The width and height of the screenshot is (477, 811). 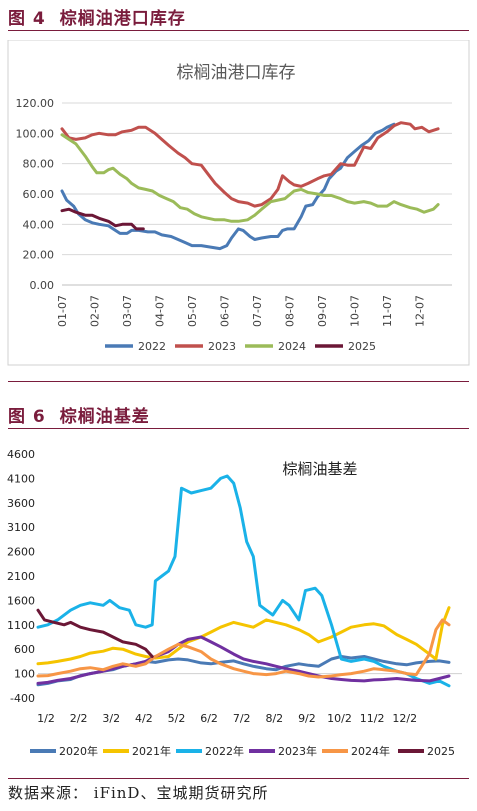 I want to click on chart1-x-tick-label: 06-07, so click(x=225, y=311).